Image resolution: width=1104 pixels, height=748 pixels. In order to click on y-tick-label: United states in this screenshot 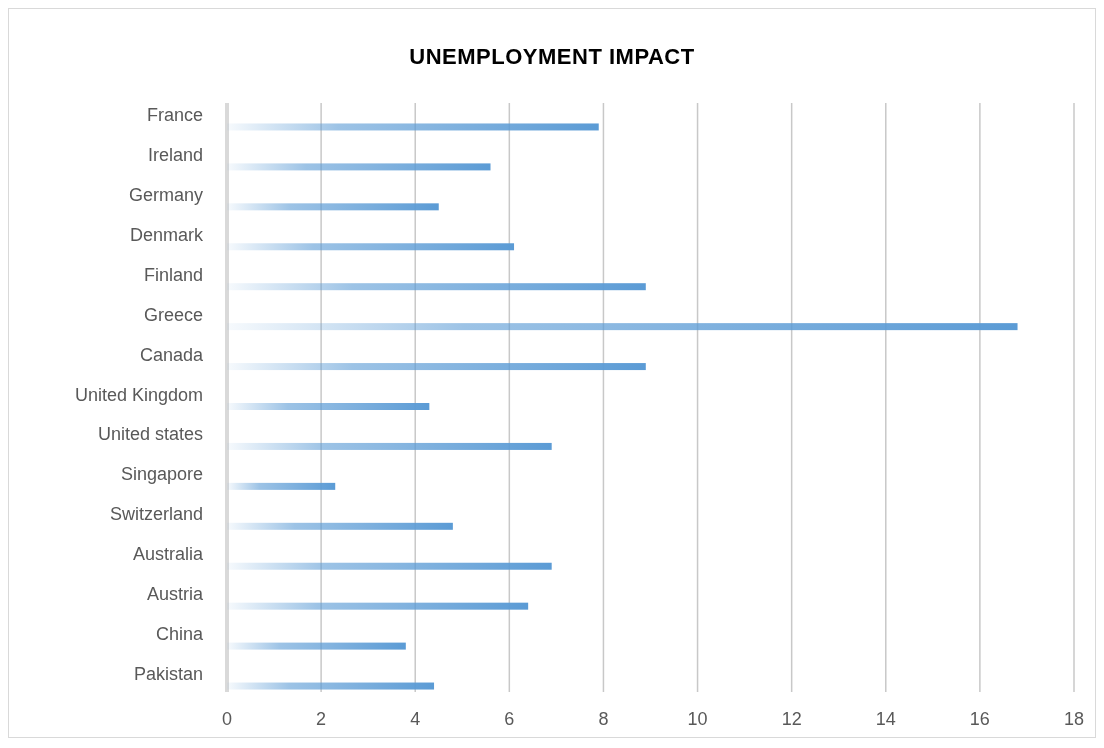, I will do `click(150, 434)`.